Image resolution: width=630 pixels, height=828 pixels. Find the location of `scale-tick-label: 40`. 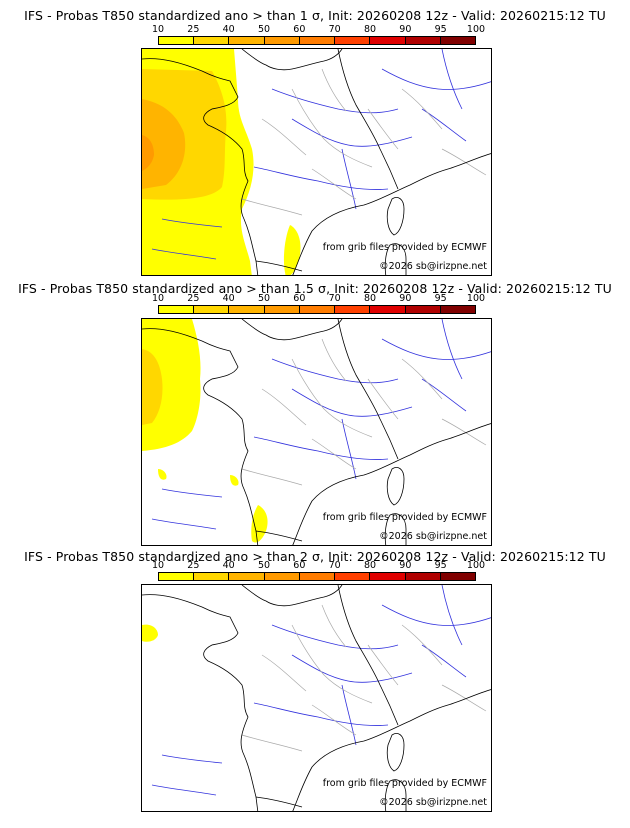

scale-tick-label: 40 is located at coordinates (228, 298).